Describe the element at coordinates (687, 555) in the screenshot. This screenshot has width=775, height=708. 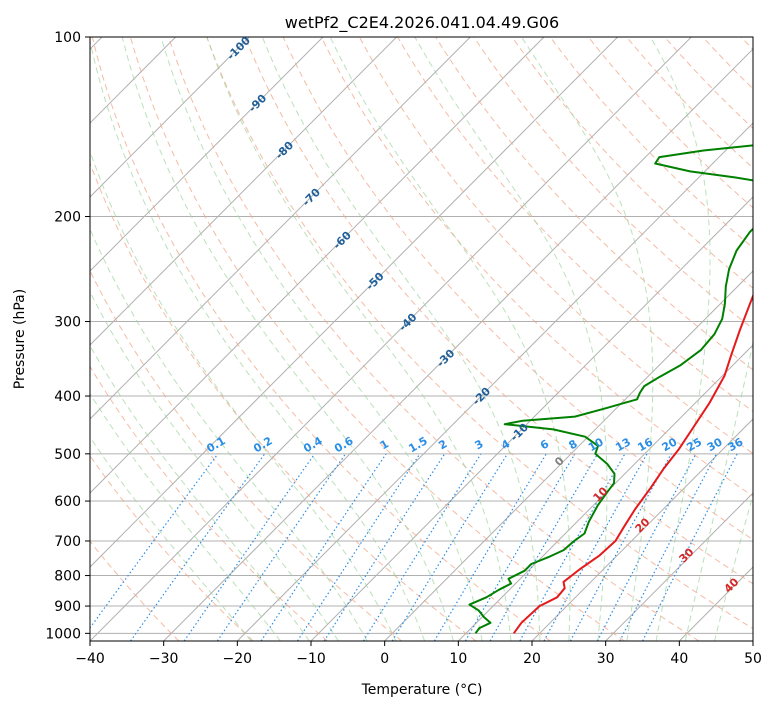
I see `dry-adiabat-label: 30` at that location.